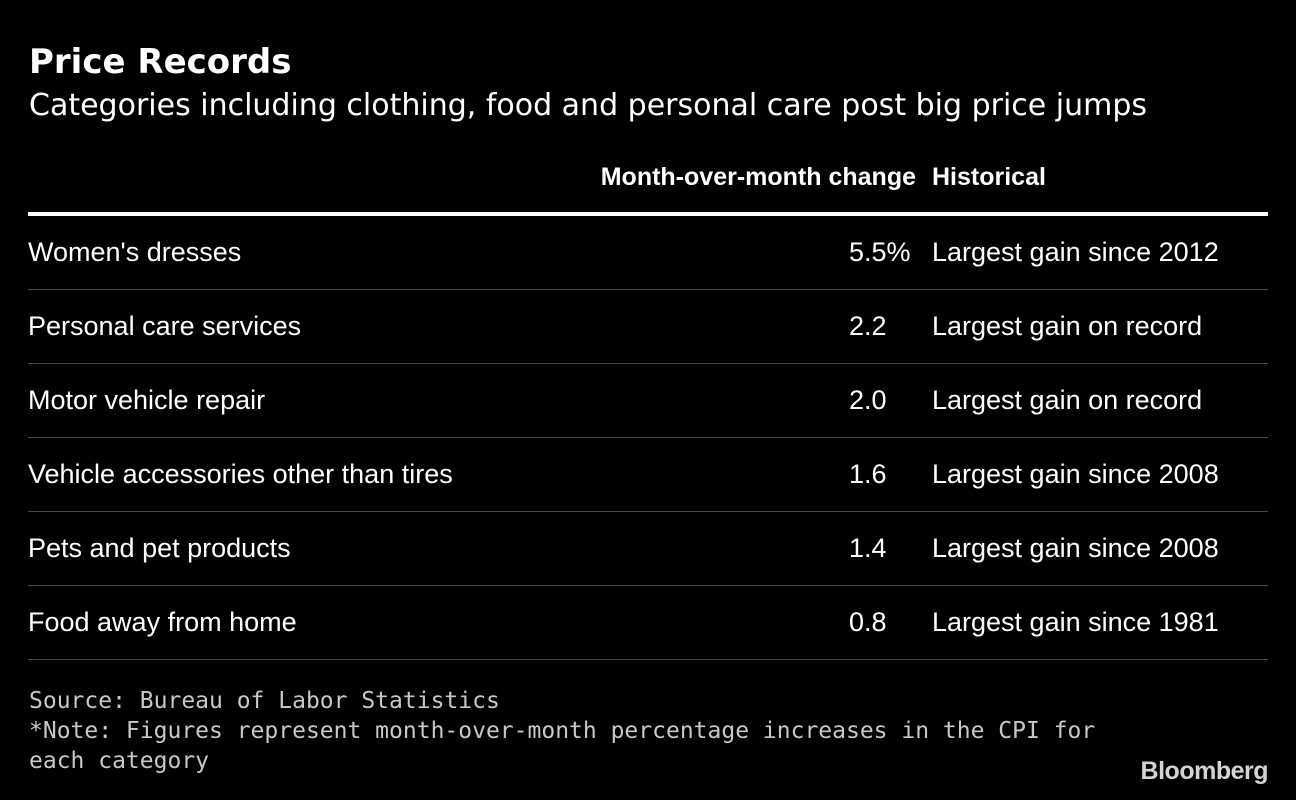  I want to click on category-cell: Motor vehicle repair, so click(147, 400).